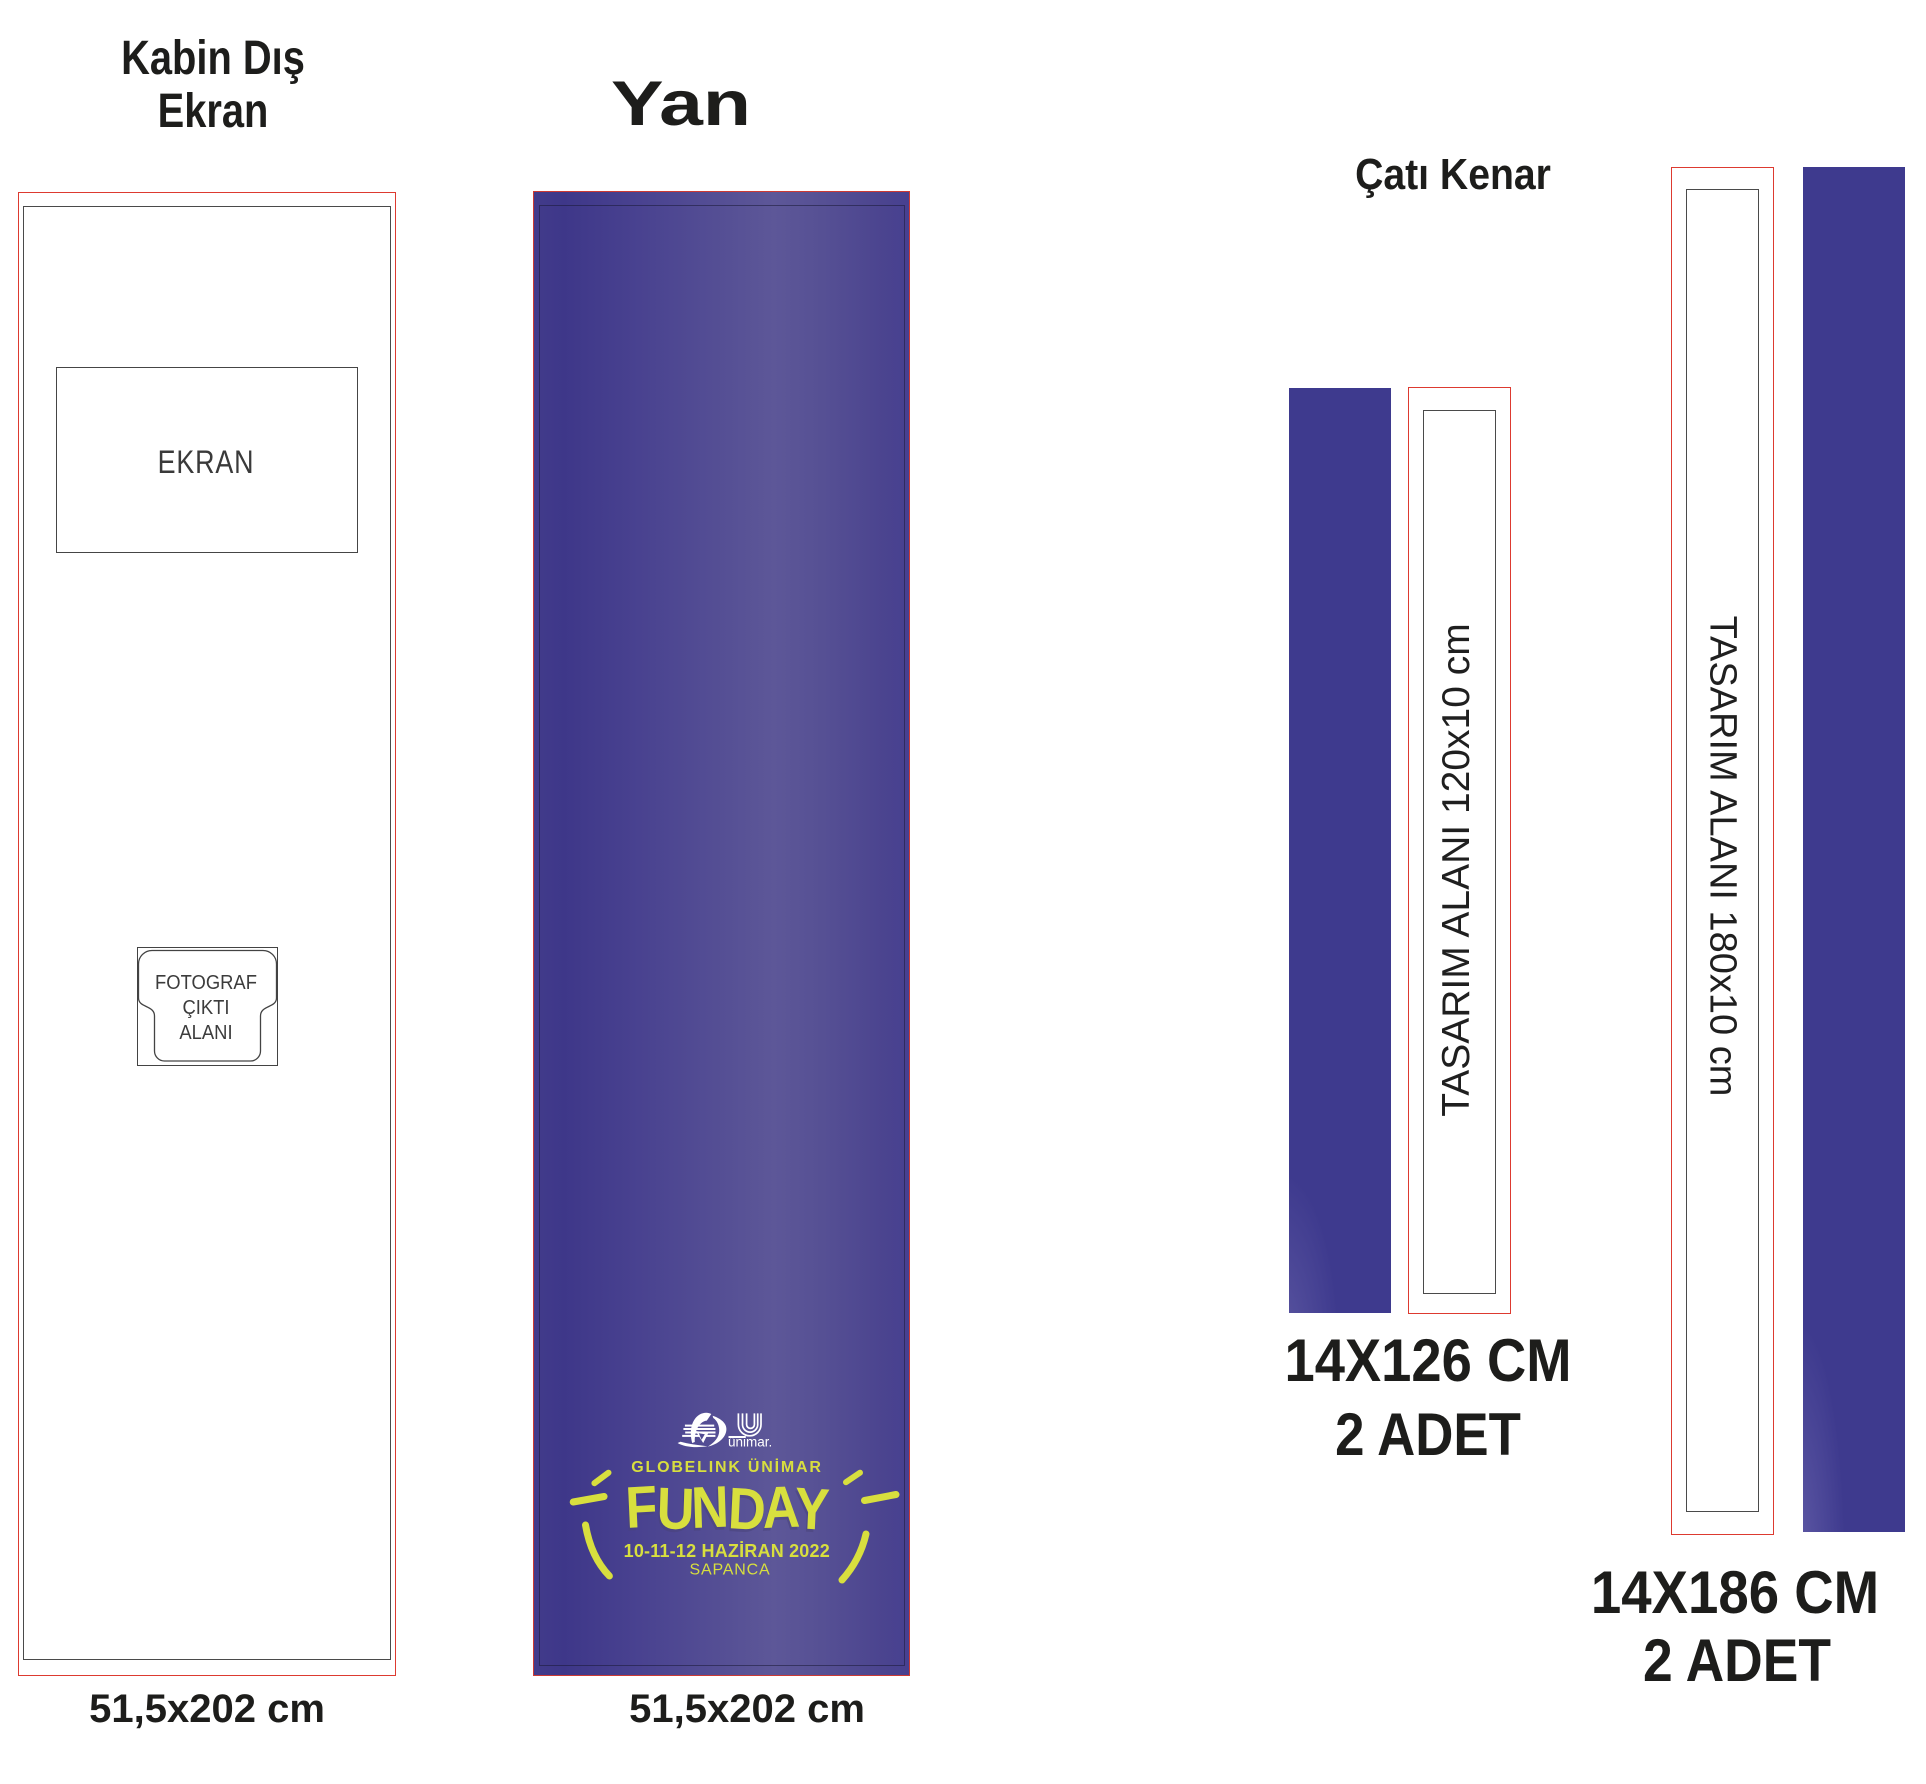  What do you see at coordinates (727, 1551) in the screenshot?
I see `svg-text: 10-11-12 HAZİRAN 2022` at bounding box center [727, 1551].